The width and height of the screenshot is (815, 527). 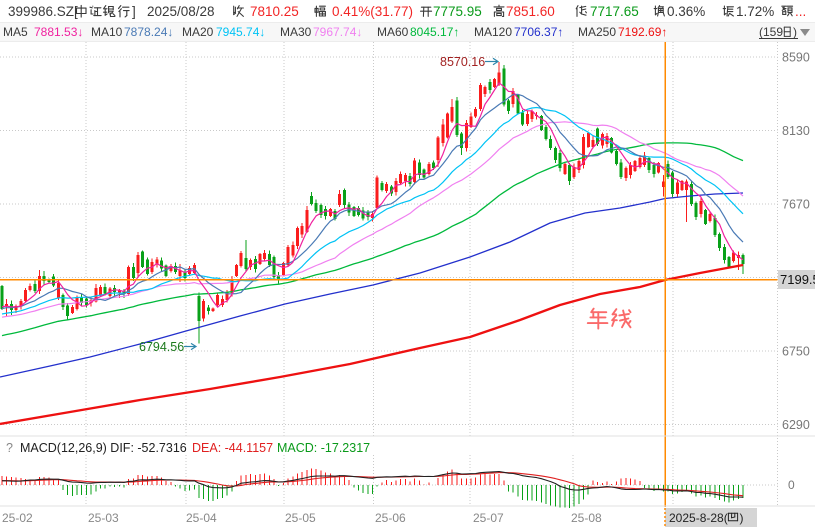 I want to click on svg-text: MACD(12,26,9) DIF: -52.7316, so click(x=103, y=448).